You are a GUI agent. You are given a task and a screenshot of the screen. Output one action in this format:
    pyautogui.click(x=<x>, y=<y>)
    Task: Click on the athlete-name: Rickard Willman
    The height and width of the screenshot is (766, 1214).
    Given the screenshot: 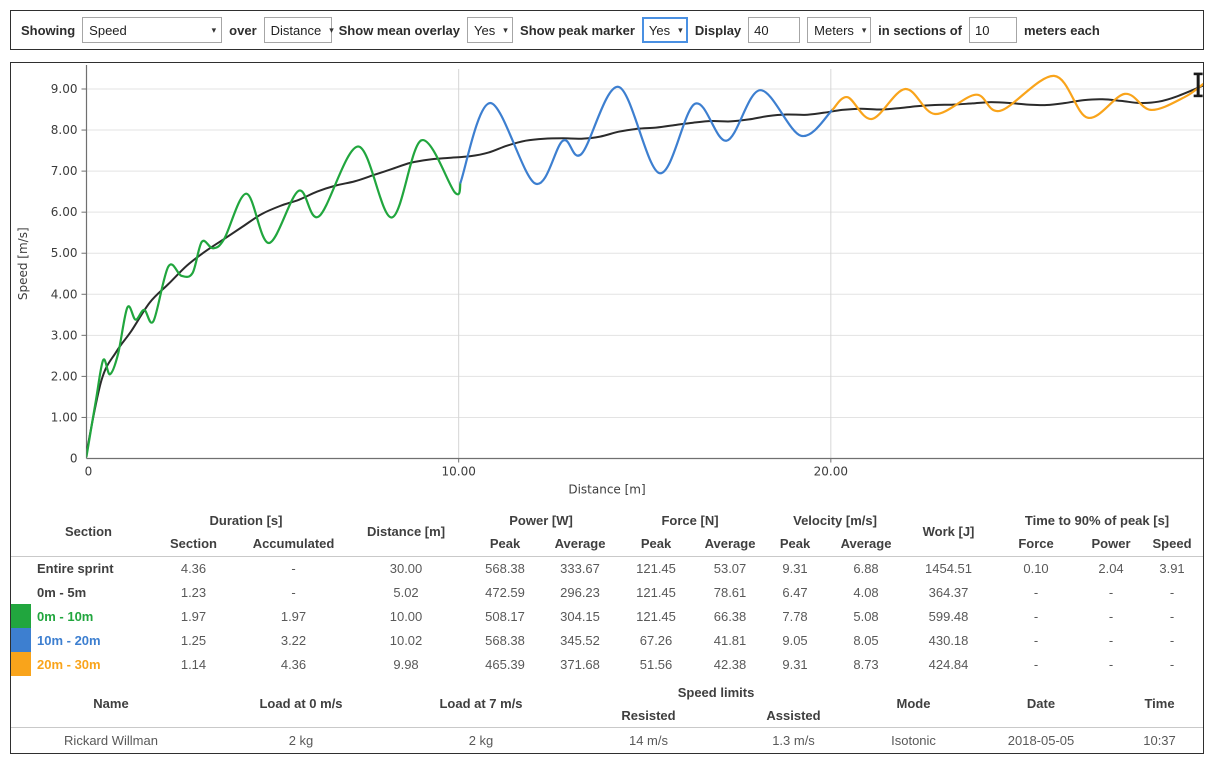 What is the action you would take?
    pyautogui.click(x=111, y=741)
    